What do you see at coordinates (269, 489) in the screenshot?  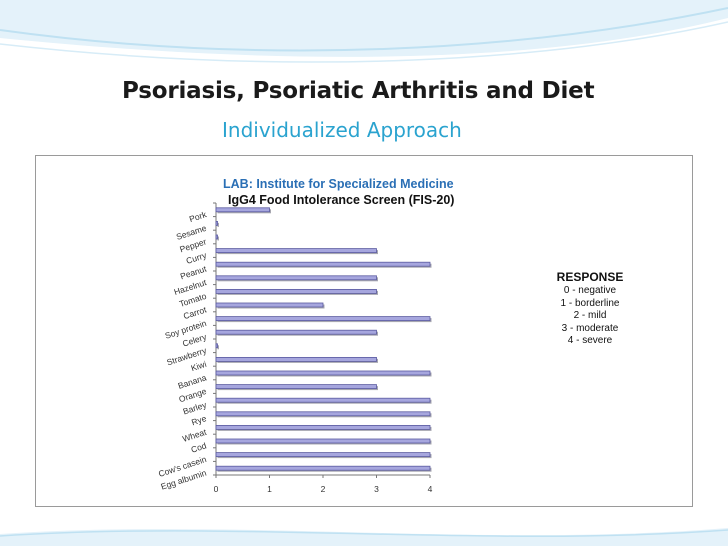 I see `x-tick-label: 1` at bounding box center [269, 489].